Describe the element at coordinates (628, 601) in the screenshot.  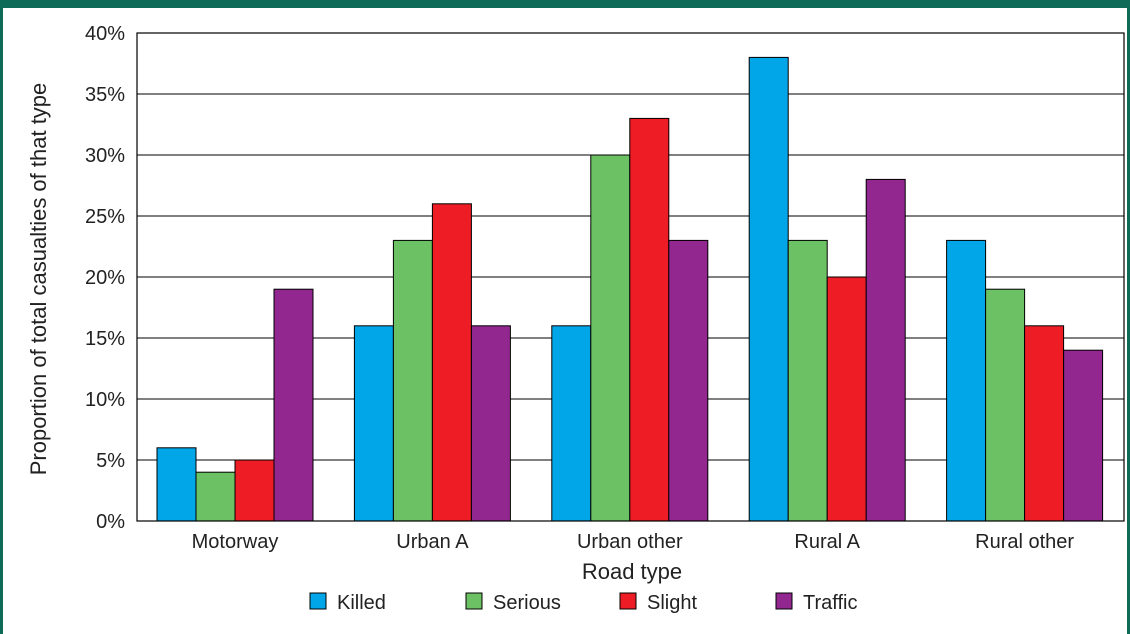
I see `legend-swatch-slight` at that location.